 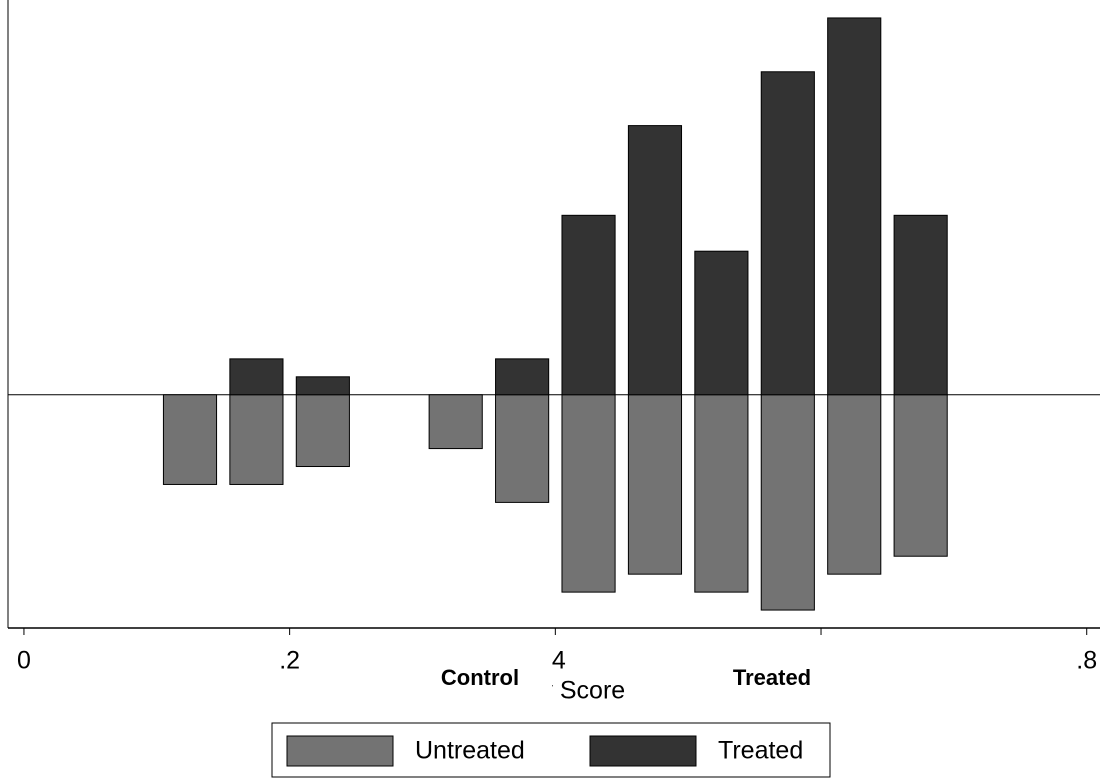 I want to click on x-tick-label: 0, so click(x=24, y=661).